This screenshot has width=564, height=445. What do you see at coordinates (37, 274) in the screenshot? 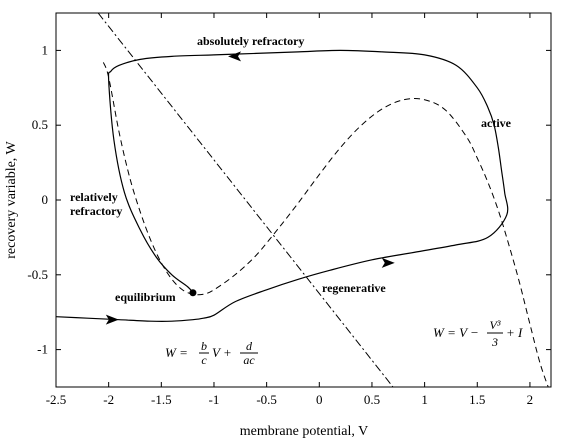
I see `y-tick-label: -0.5` at bounding box center [37, 274].